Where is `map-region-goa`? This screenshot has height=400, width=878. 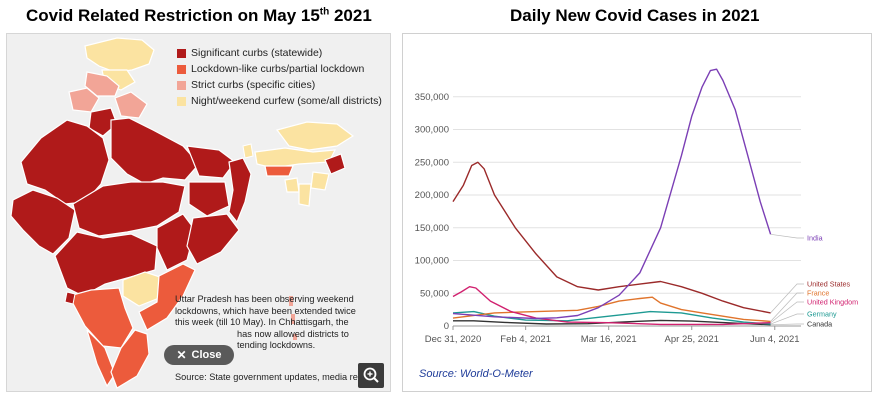 map-region-goa is located at coordinates (70, 298).